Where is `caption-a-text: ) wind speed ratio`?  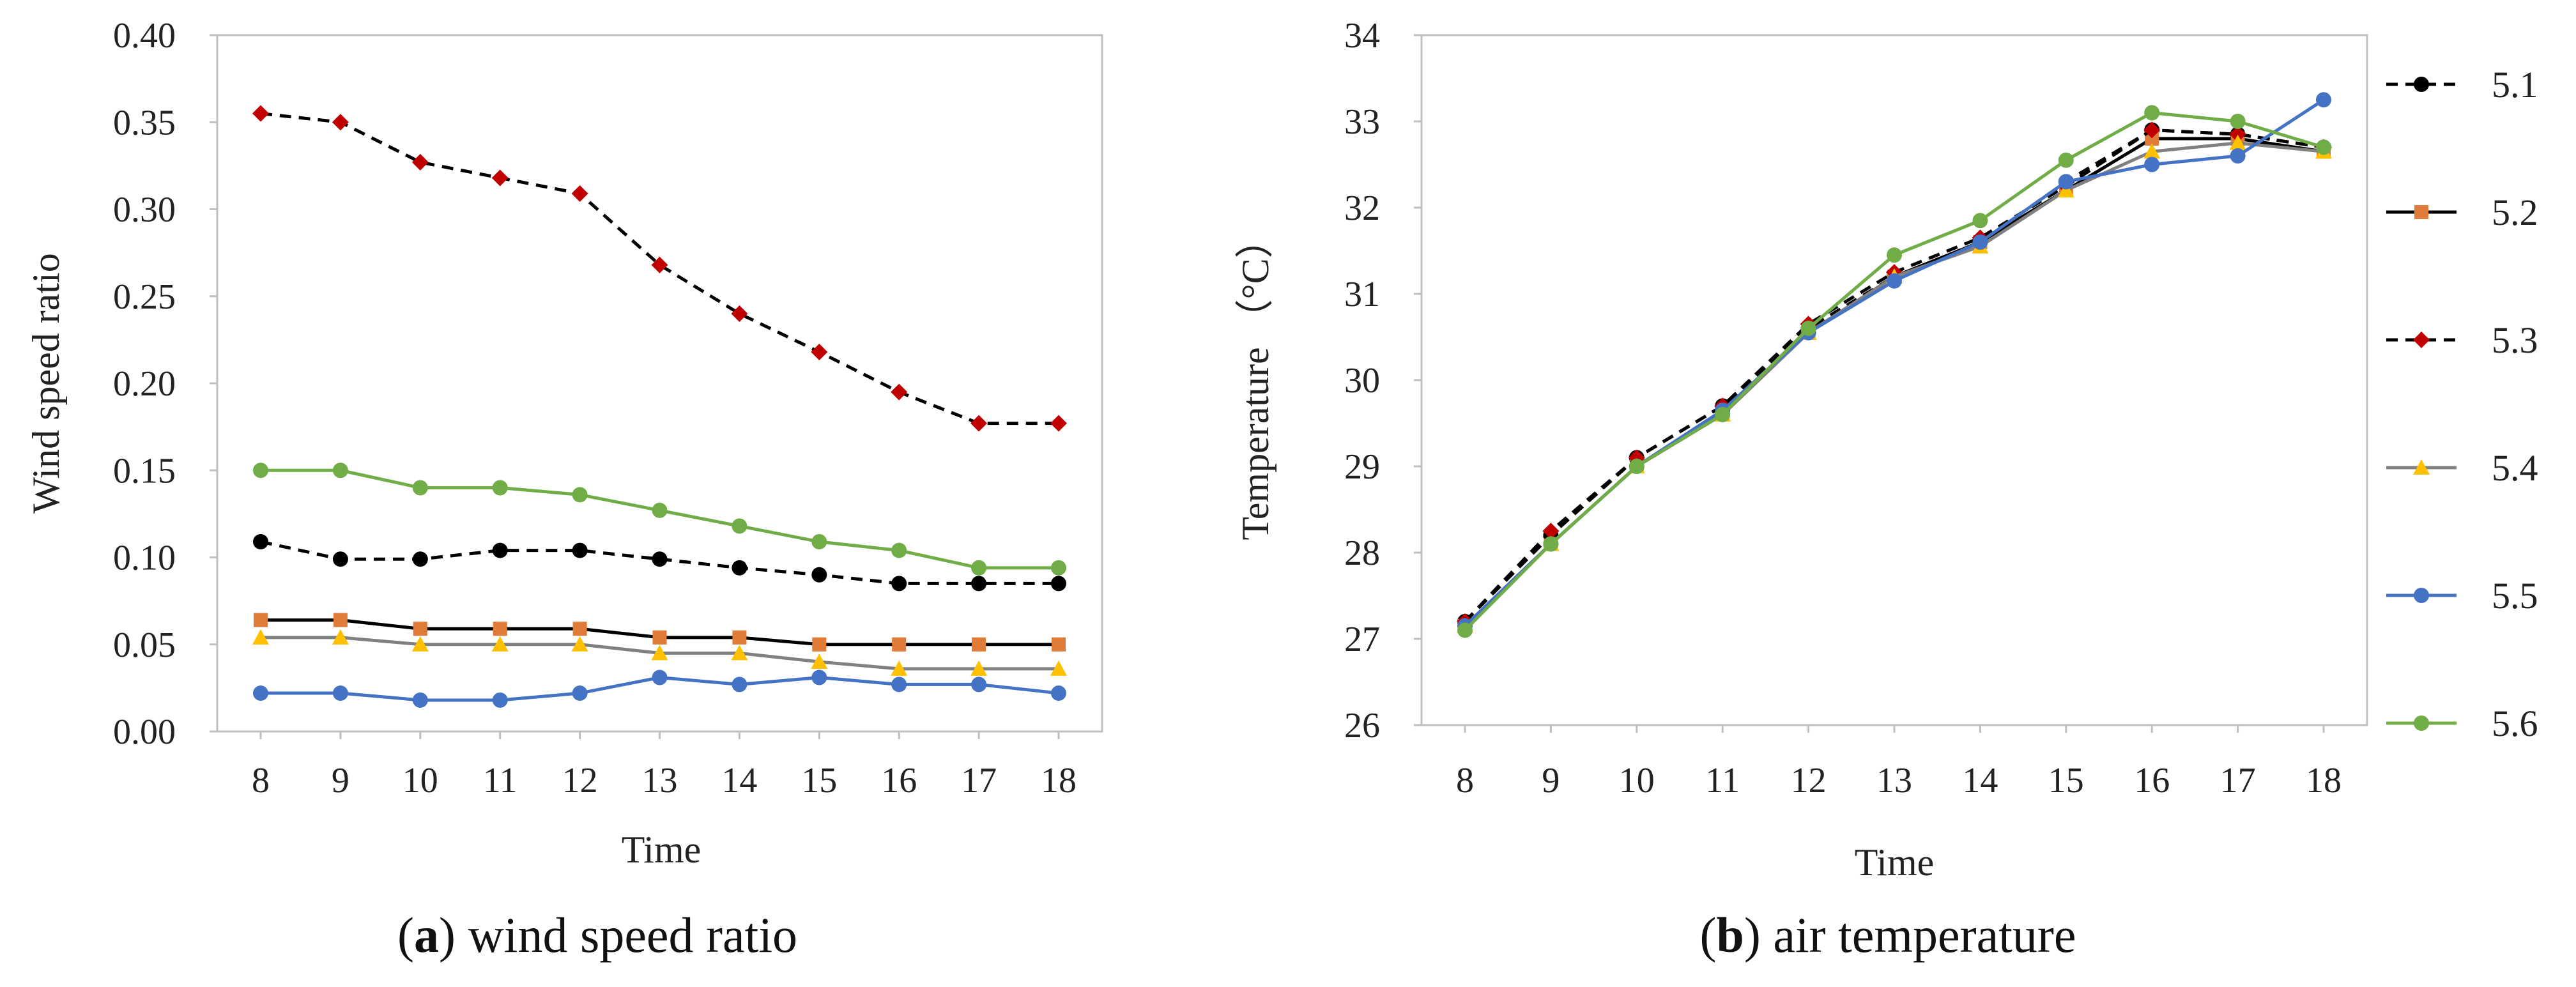
caption-a-text: ) wind speed ratio is located at coordinates (618, 935).